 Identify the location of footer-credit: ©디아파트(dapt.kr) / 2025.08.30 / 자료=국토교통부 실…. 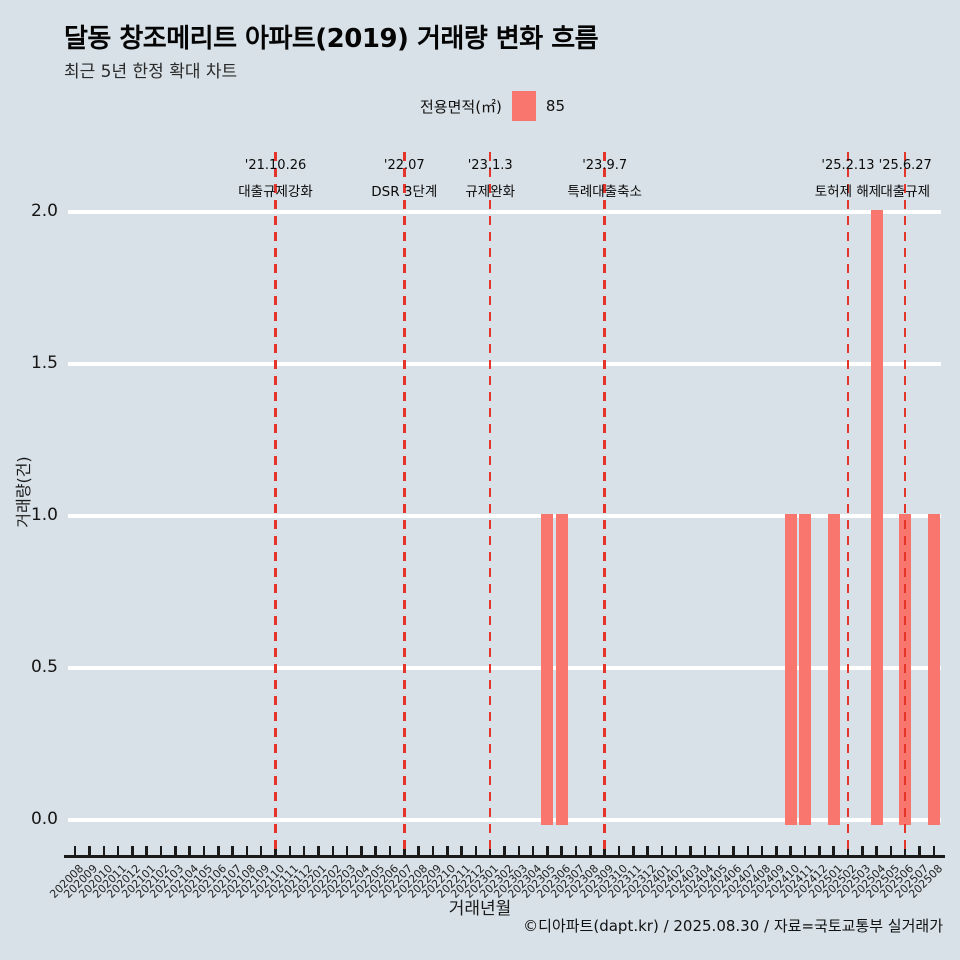
(733, 926).